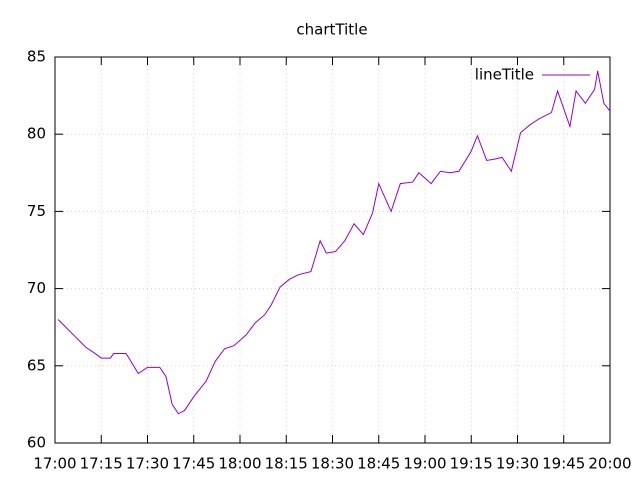 This screenshot has height=480, width=640. I want to click on y-tick-label: 70, so click(36, 288).